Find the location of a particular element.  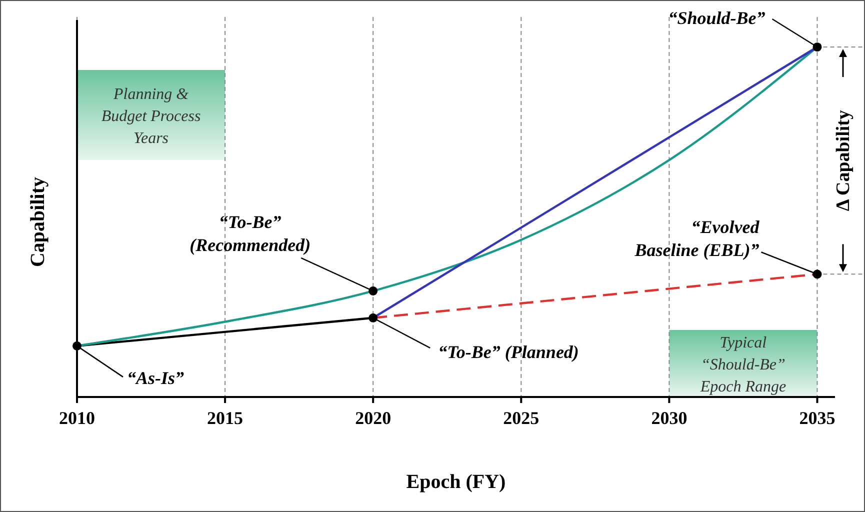

x-tick-label: 2020 is located at coordinates (373, 418).